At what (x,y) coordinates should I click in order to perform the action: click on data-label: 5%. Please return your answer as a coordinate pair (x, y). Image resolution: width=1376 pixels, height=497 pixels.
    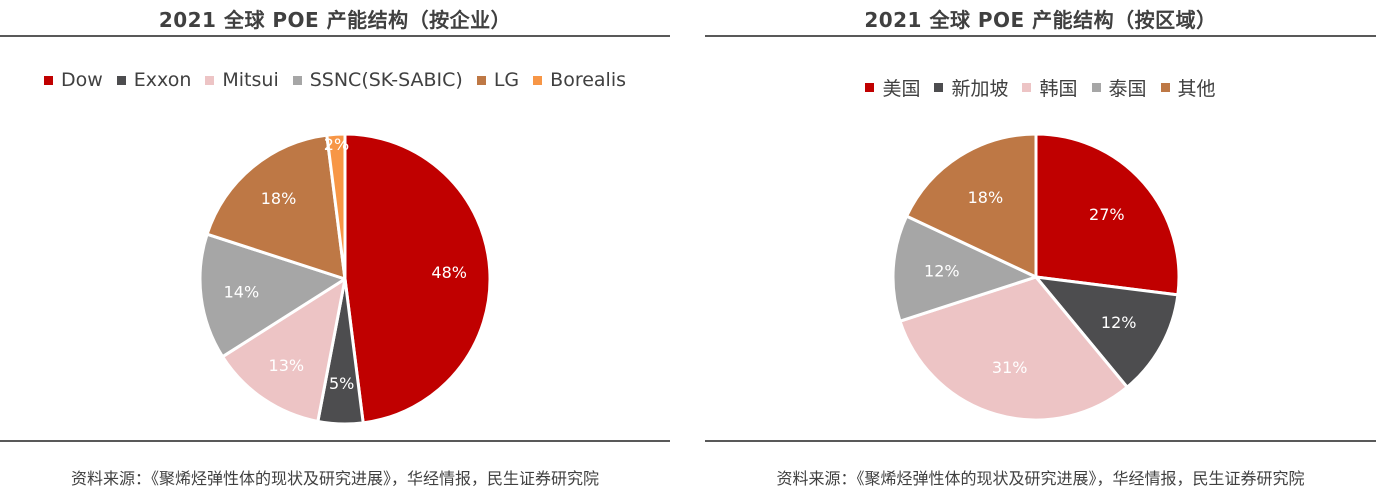
    Looking at the image, I should click on (341, 383).